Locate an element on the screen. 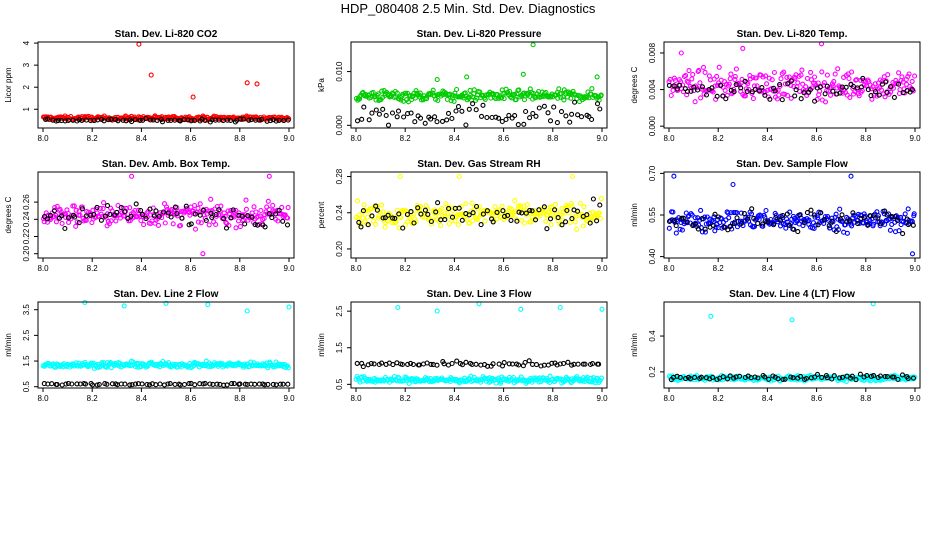  y-tick-label: 0.008 is located at coordinates (652, 52).